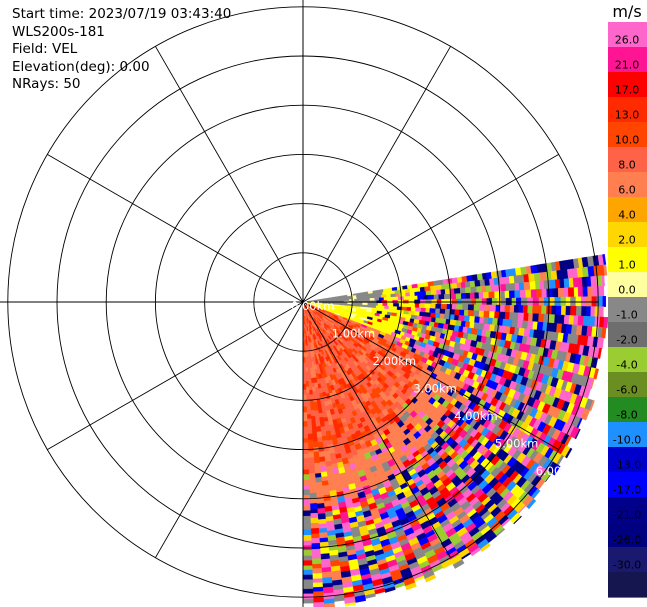 The image size is (647, 607). What do you see at coordinates (81, 66) in the screenshot?
I see `elevation-label: Elevation(deg): 0.00` at bounding box center [81, 66].